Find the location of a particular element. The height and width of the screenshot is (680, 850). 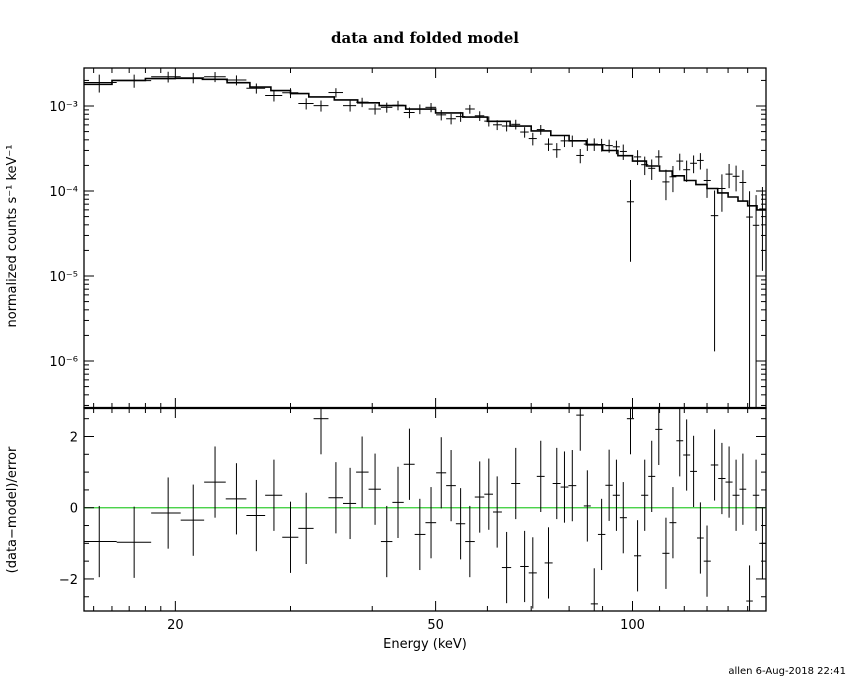

spectrum-y-axis-label: normalized counts s⁻¹ keV⁻¹ is located at coordinates (12, 236).